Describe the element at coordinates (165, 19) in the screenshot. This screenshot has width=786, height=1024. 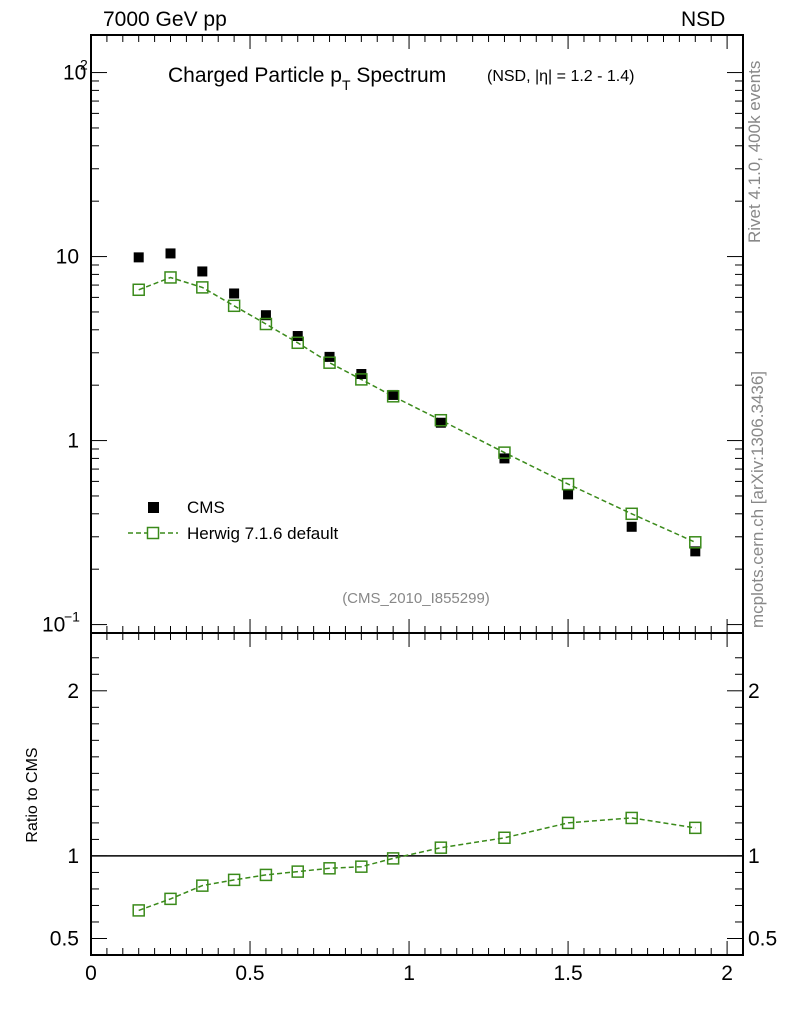
I see `beam-energy-label: 7000 GeV pp` at that location.